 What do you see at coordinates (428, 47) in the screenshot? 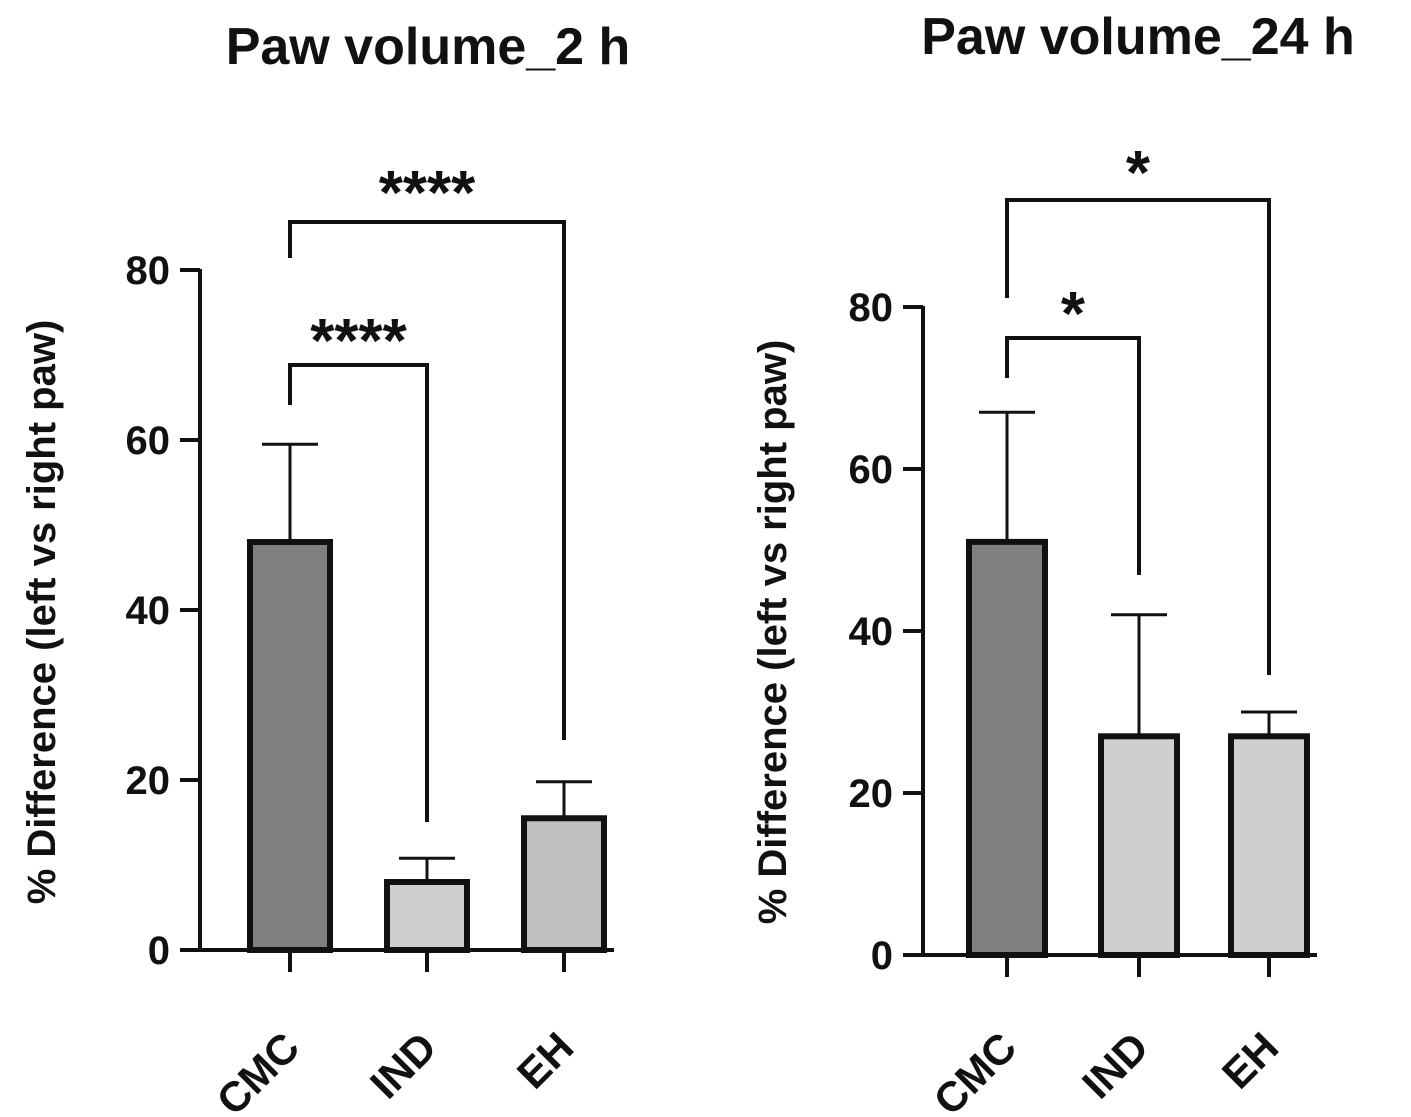
I see `chart-title: Paw volume_2 h` at bounding box center [428, 47].